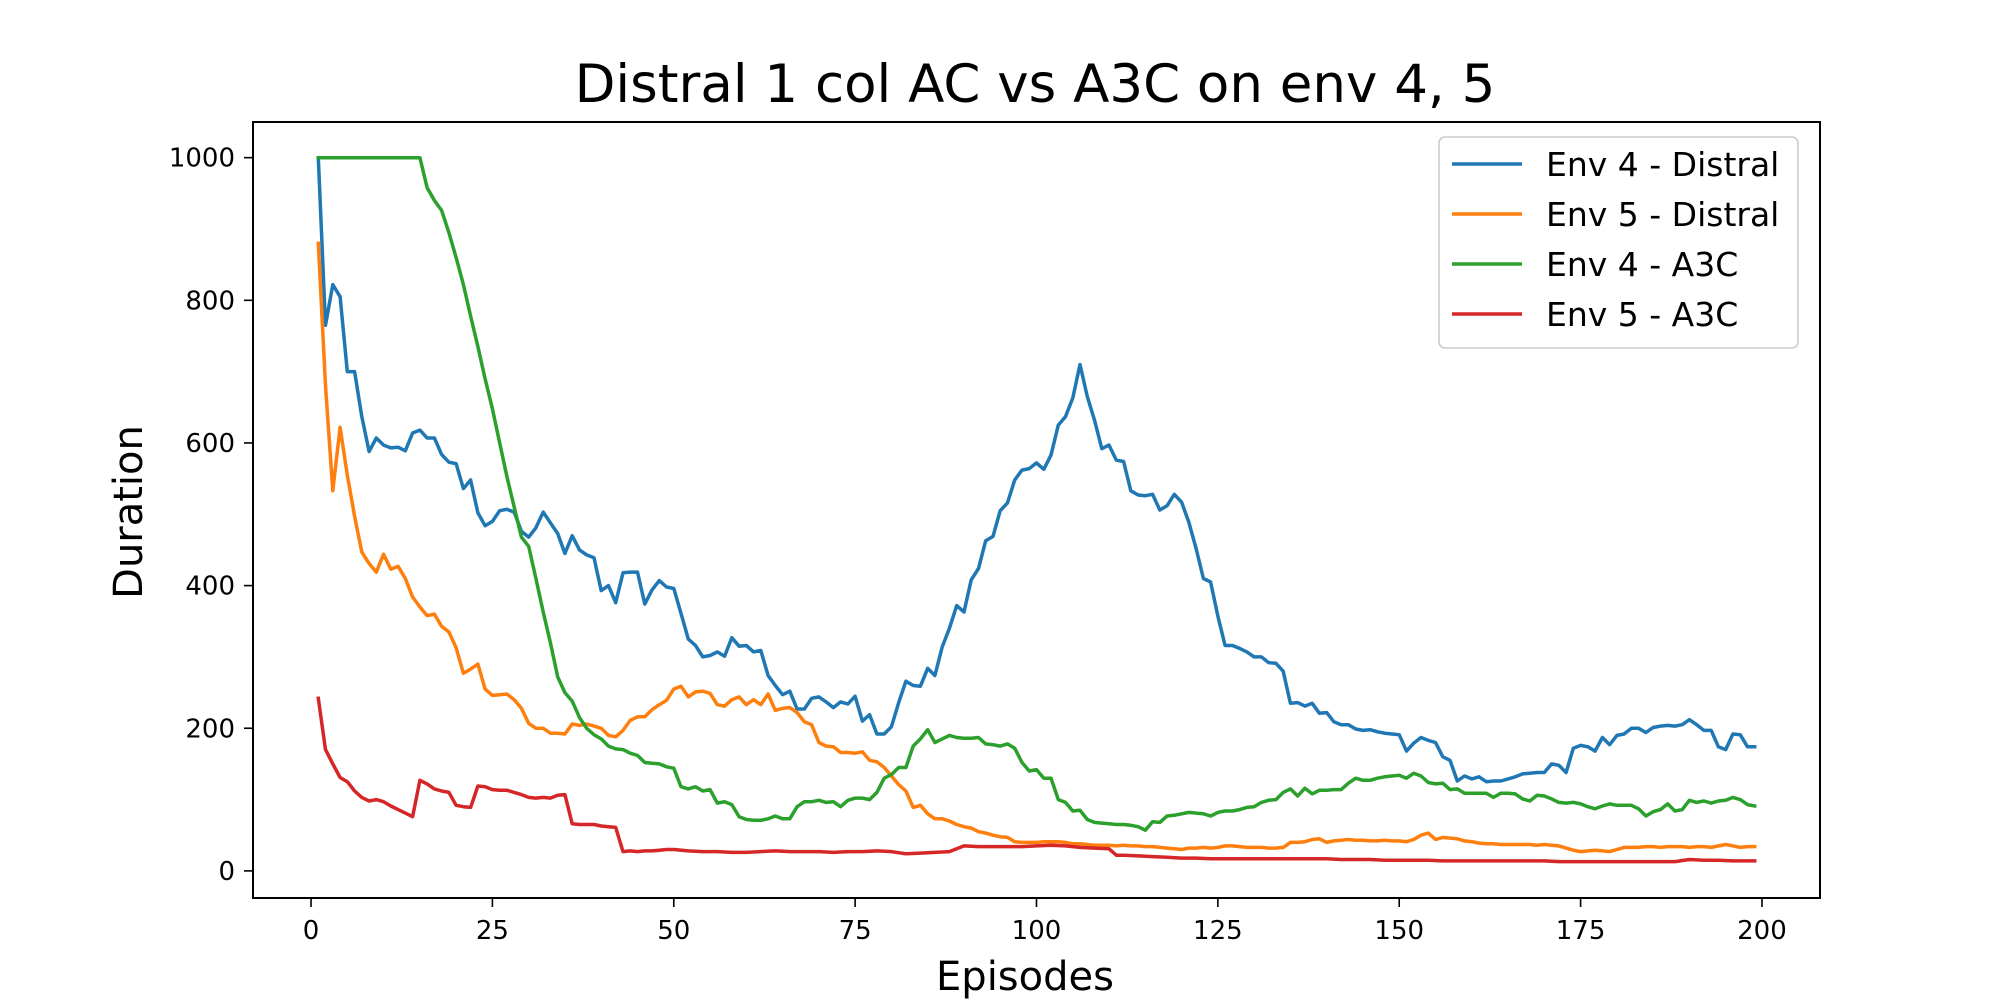  Describe the element at coordinates (1025, 977) in the screenshot. I see `x-axis-label: Episodes` at that location.